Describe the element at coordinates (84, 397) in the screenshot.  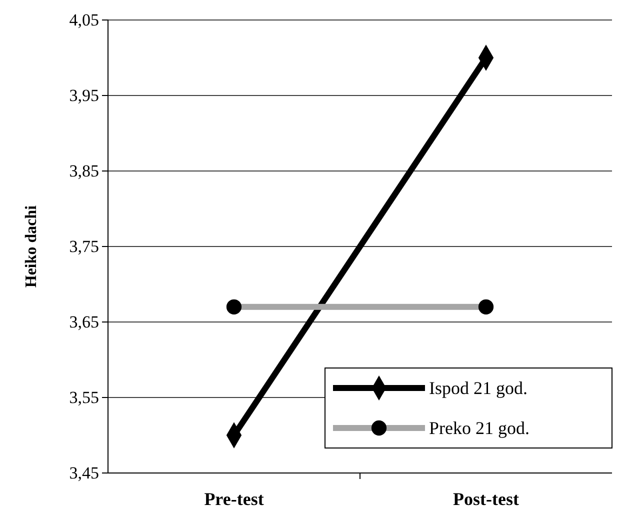
I see `y-tick-label: 3,55` at that location.